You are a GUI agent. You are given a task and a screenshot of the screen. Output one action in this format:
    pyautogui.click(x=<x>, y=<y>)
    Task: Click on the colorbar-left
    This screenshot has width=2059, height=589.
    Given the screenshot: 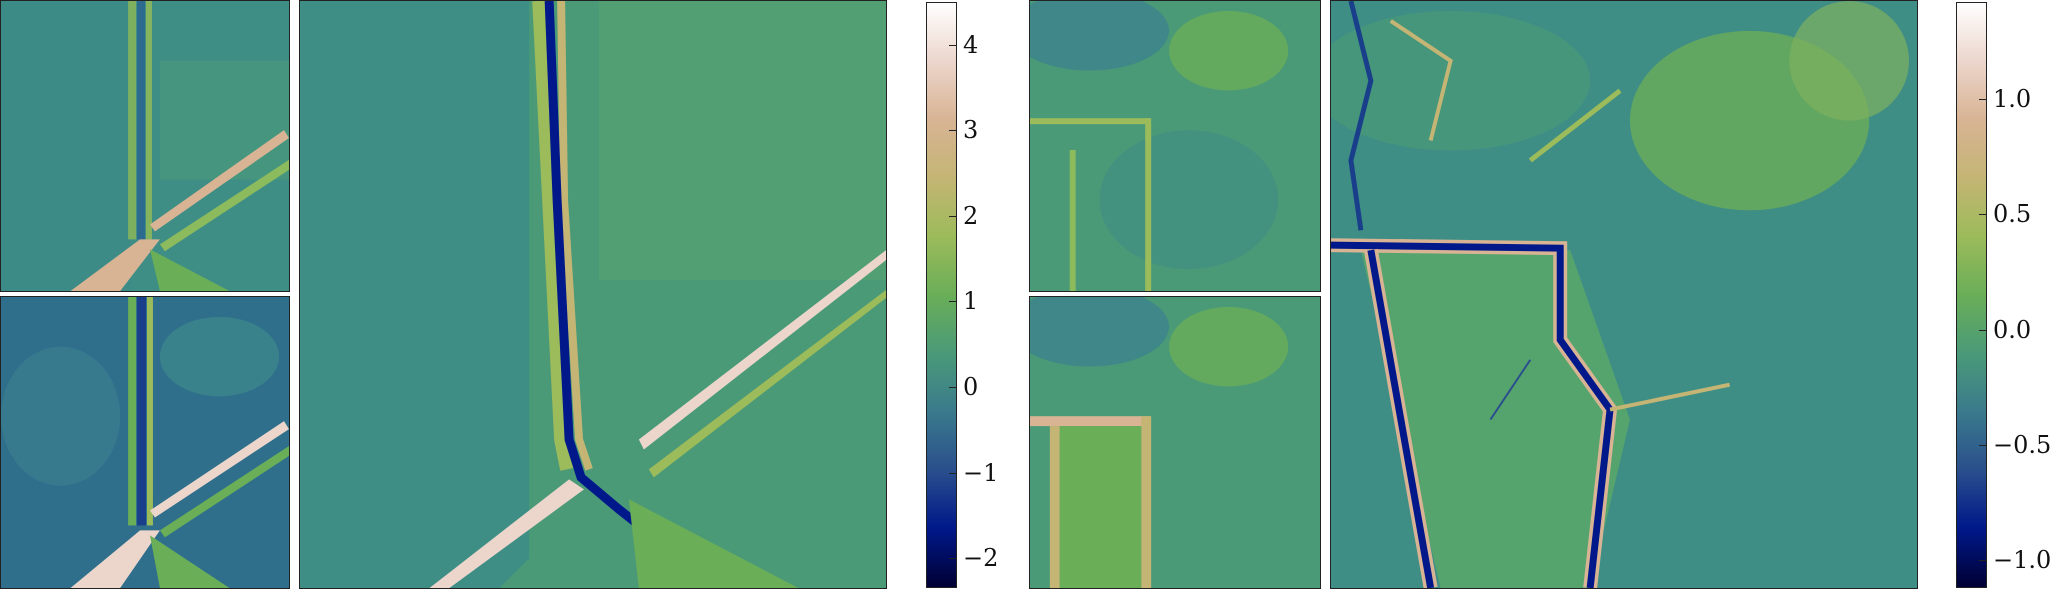 What is the action you would take?
    pyautogui.click(x=941, y=295)
    